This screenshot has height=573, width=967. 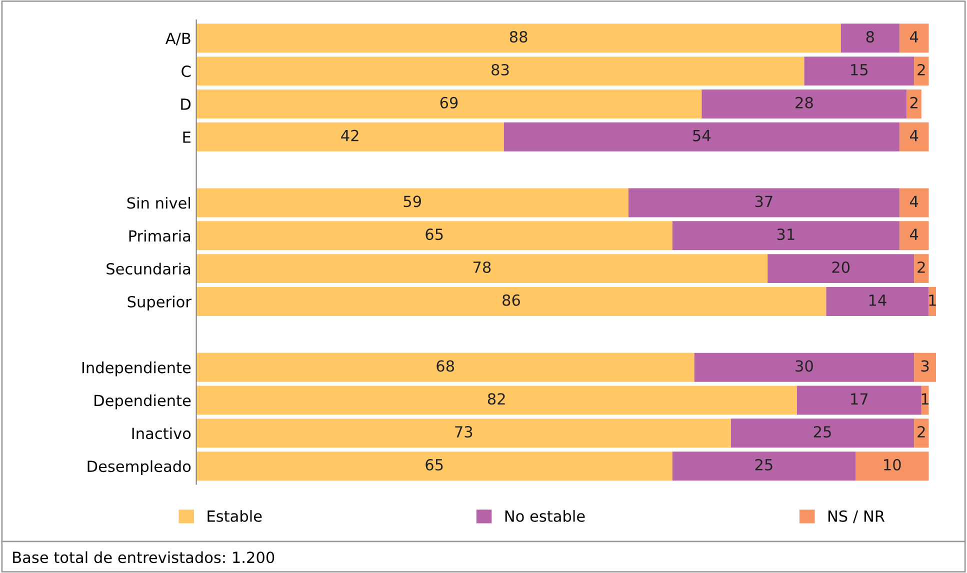 I want to click on data-label: 15, so click(x=859, y=70).